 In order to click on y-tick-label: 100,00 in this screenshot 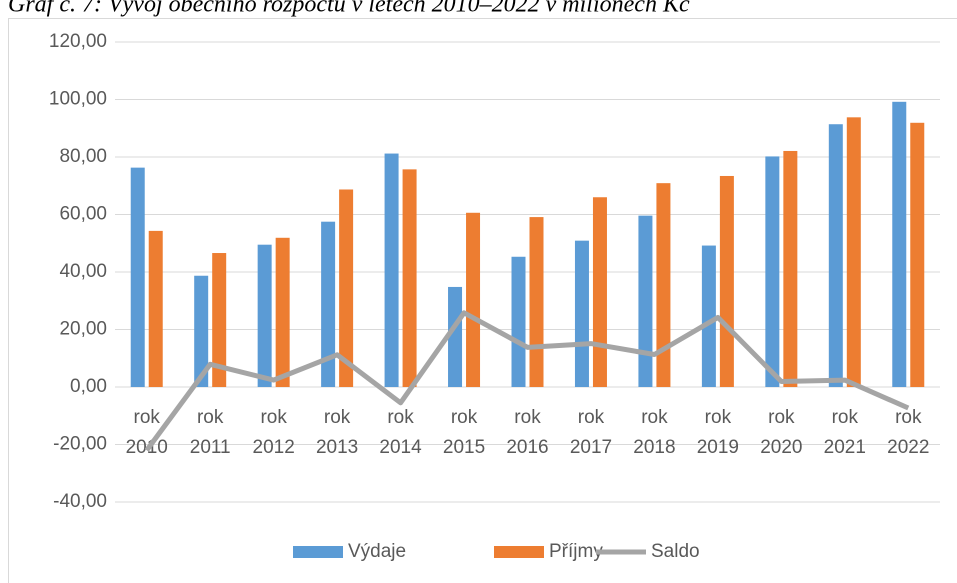, I will do `click(78, 99)`.